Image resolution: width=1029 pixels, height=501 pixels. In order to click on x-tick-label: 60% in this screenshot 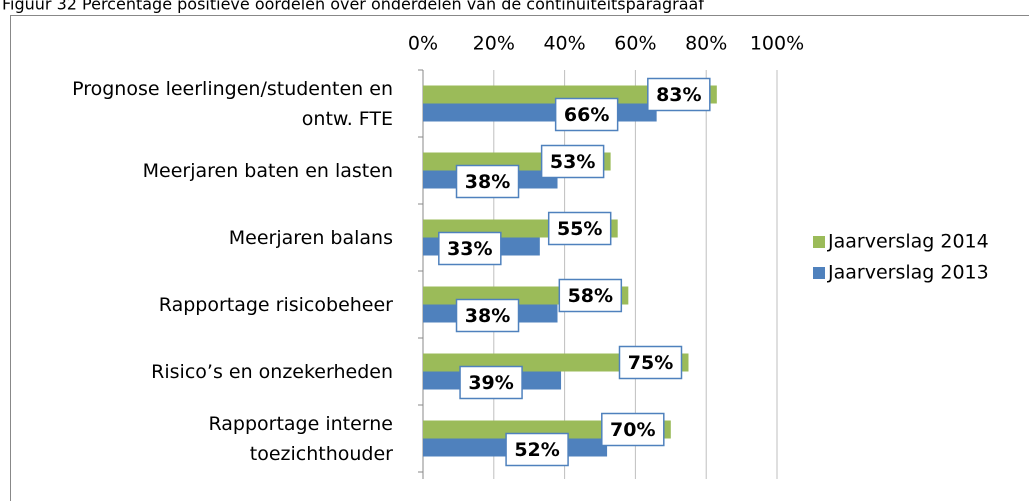, I will do `click(635, 44)`.